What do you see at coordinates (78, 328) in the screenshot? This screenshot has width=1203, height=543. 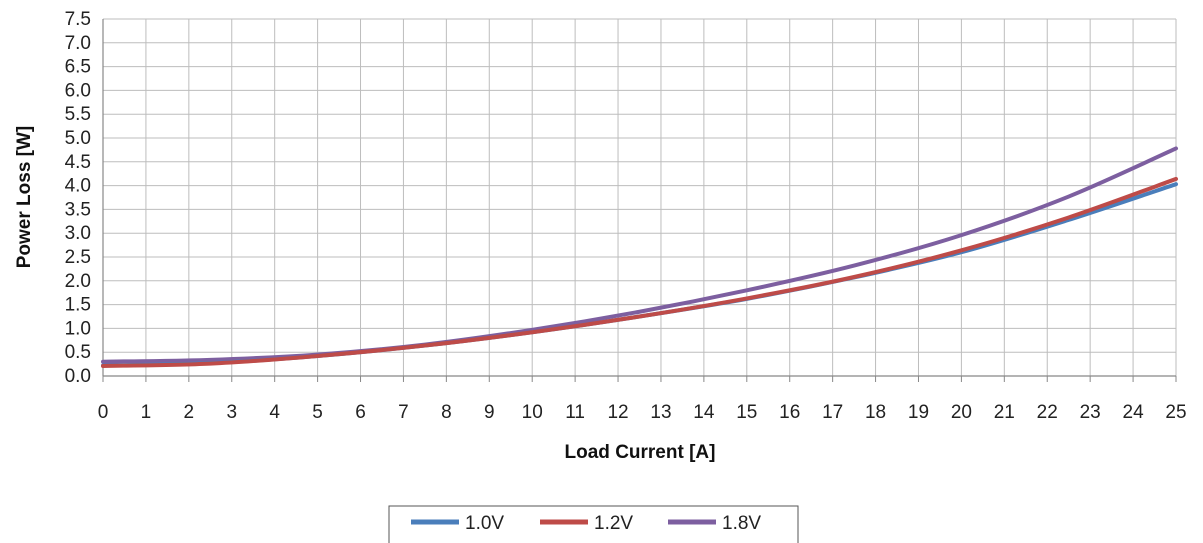 I see `y-tick-label: 1.0` at bounding box center [78, 328].